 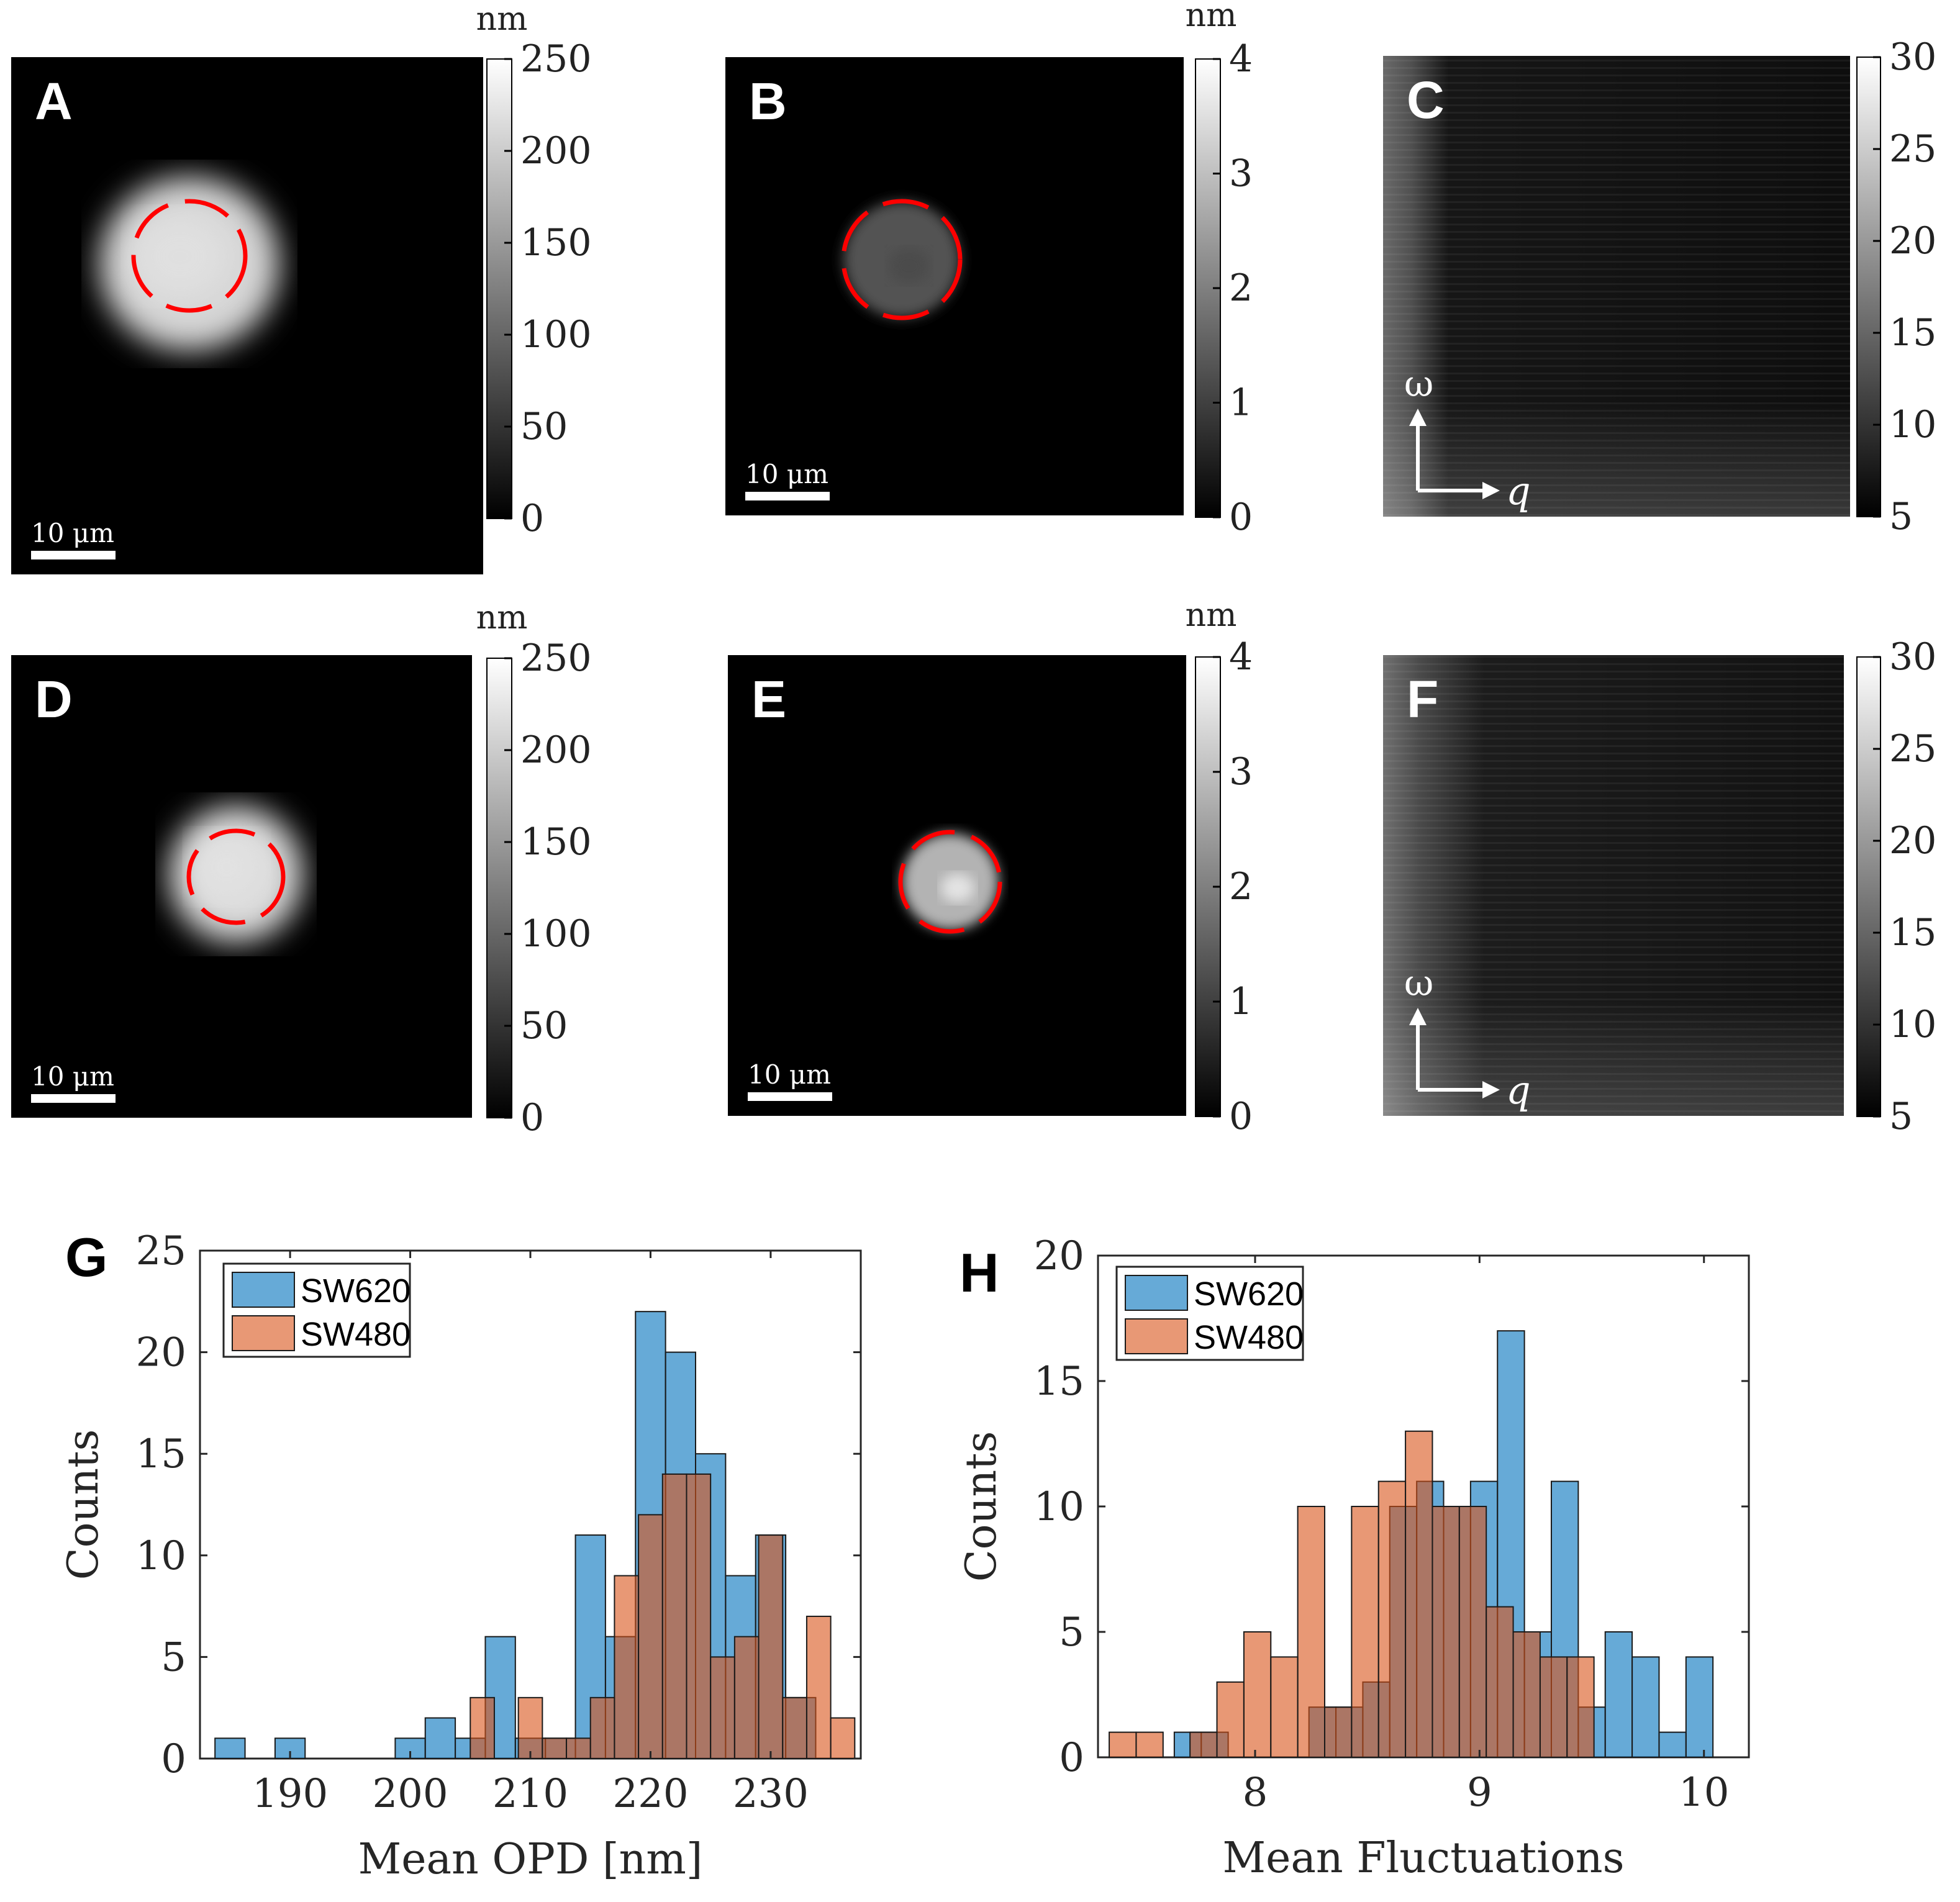 What do you see at coordinates (530, 1794) in the screenshot?
I see `x-tick-label: 210` at bounding box center [530, 1794].